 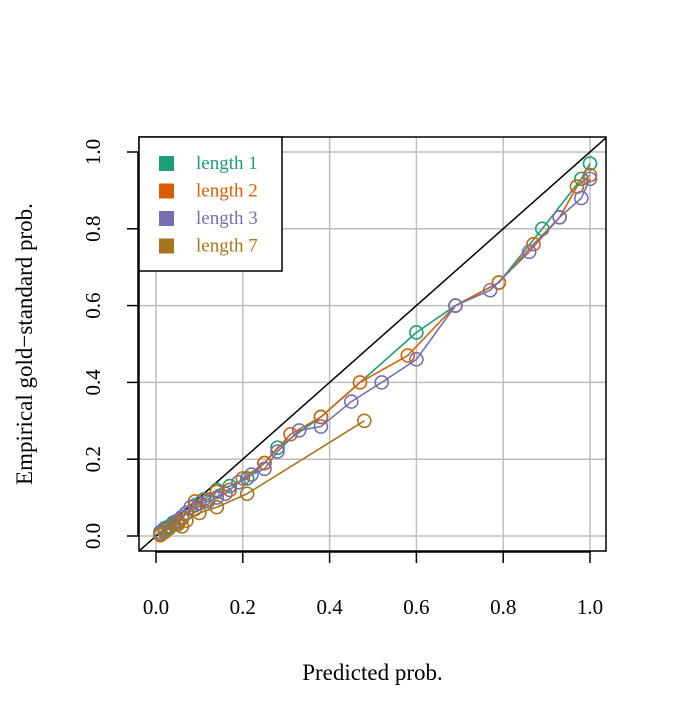 What do you see at coordinates (227, 218) in the screenshot?
I see `legend-label: length 3` at bounding box center [227, 218].